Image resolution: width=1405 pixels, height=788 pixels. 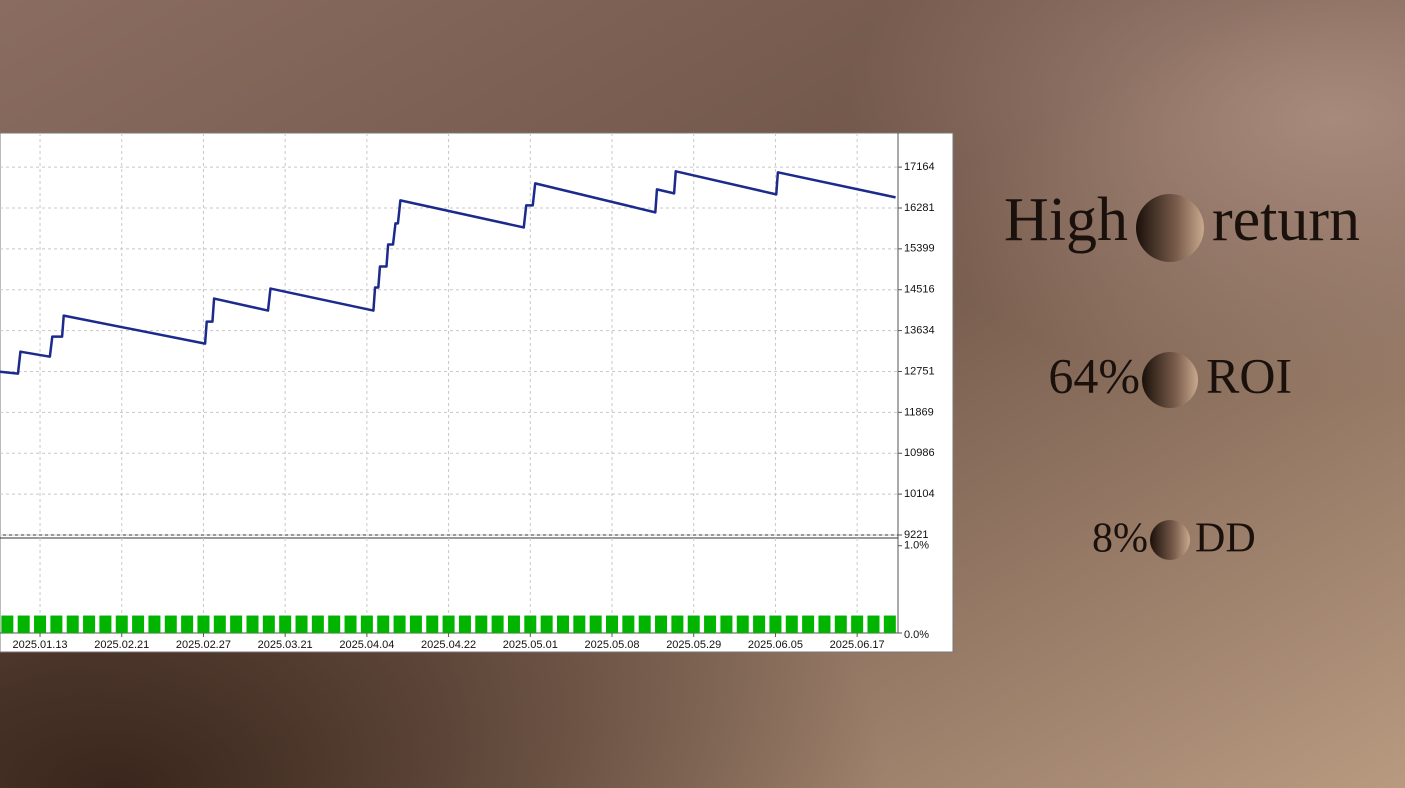 I want to click on y-tick-label: 15399, so click(x=919, y=249).